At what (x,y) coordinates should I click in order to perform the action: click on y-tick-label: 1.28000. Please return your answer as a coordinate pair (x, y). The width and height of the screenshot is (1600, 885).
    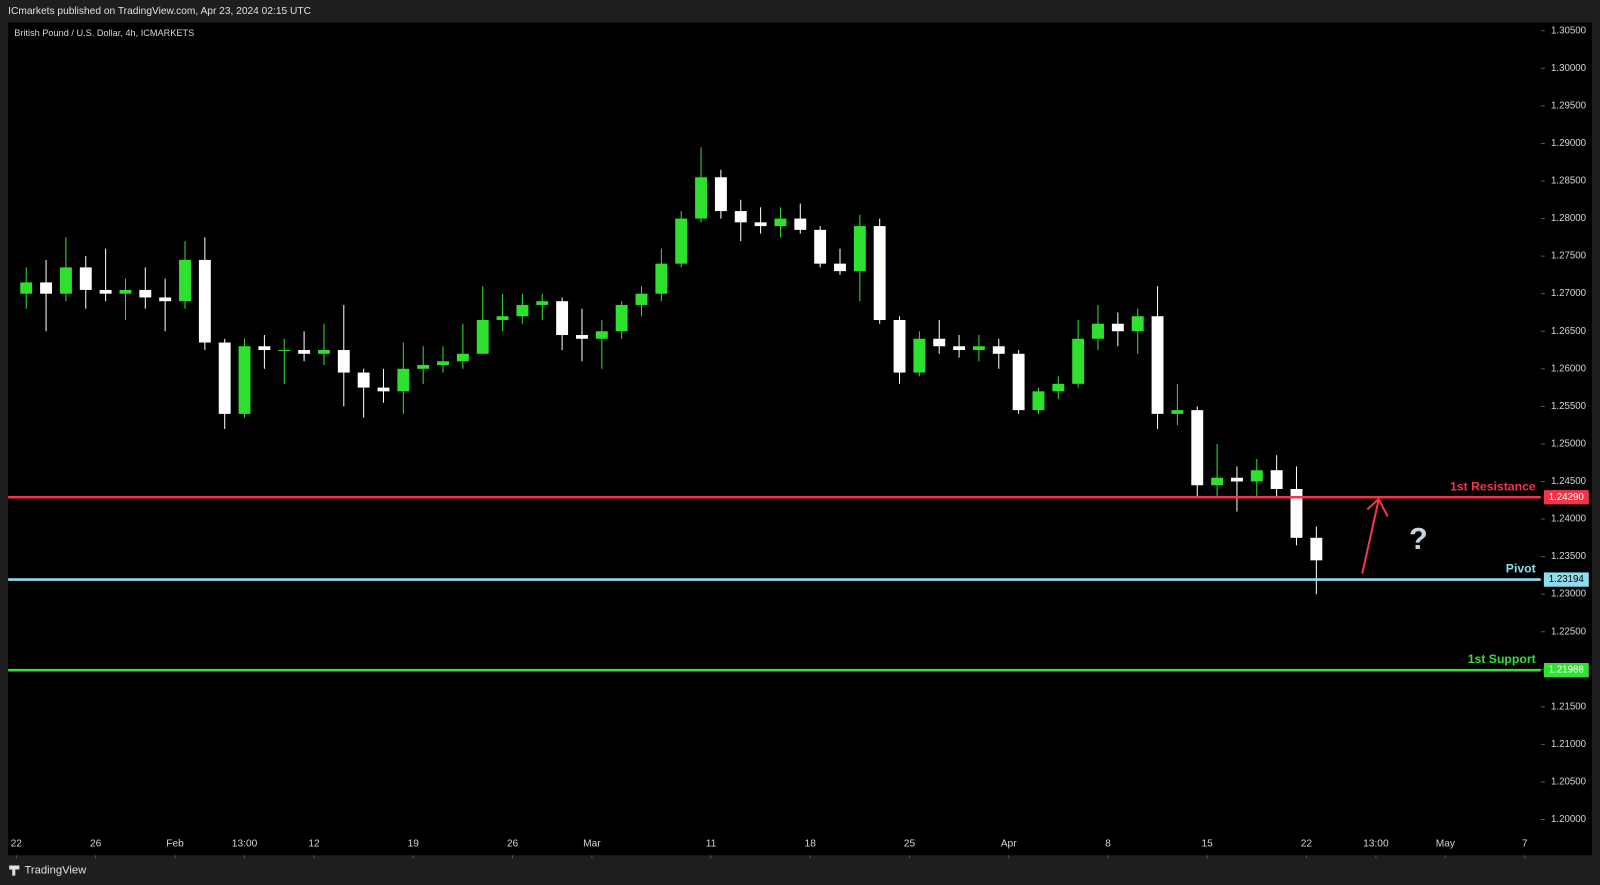
    Looking at the image, I should click on (1569, 218).